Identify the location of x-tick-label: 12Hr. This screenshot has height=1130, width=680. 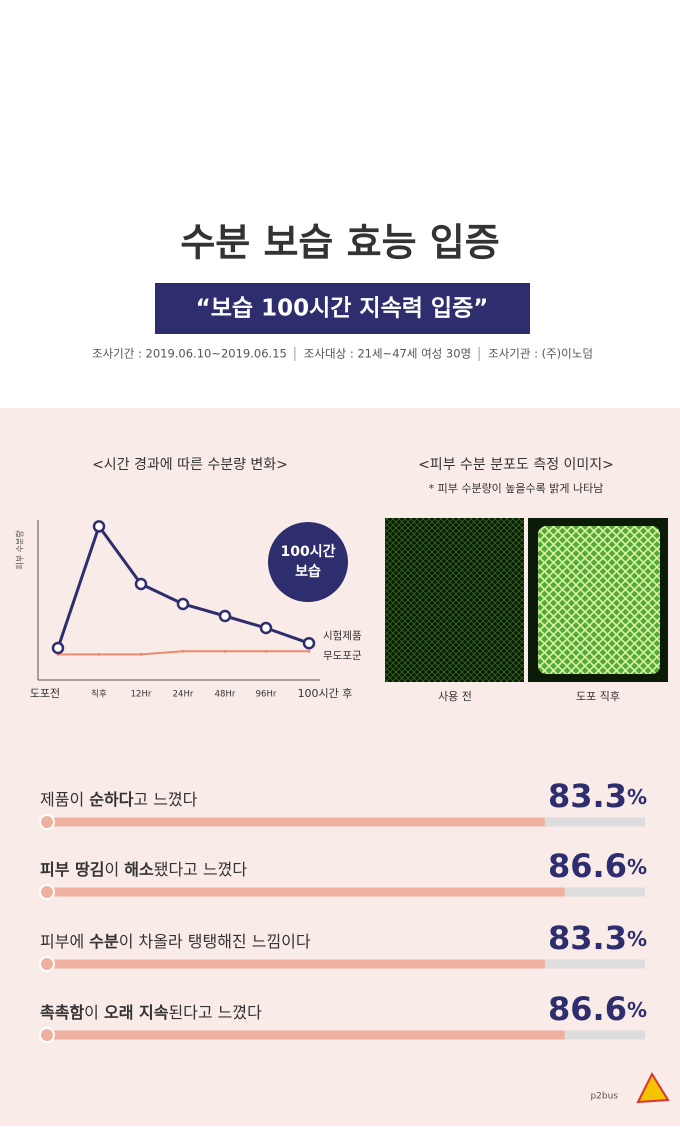
(141, 695).